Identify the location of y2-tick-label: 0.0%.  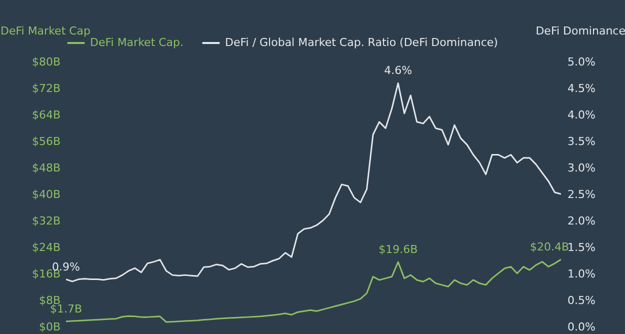
(582, 327).